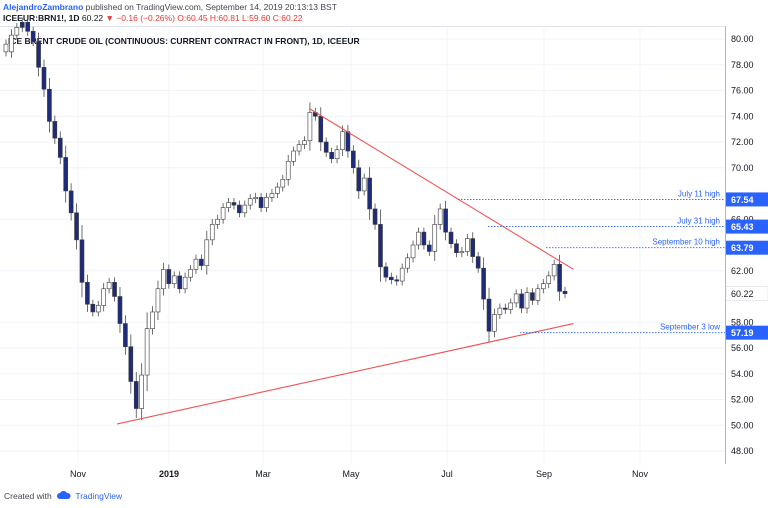  I want to click on x-tick-label: Sep, so click(544, 474).